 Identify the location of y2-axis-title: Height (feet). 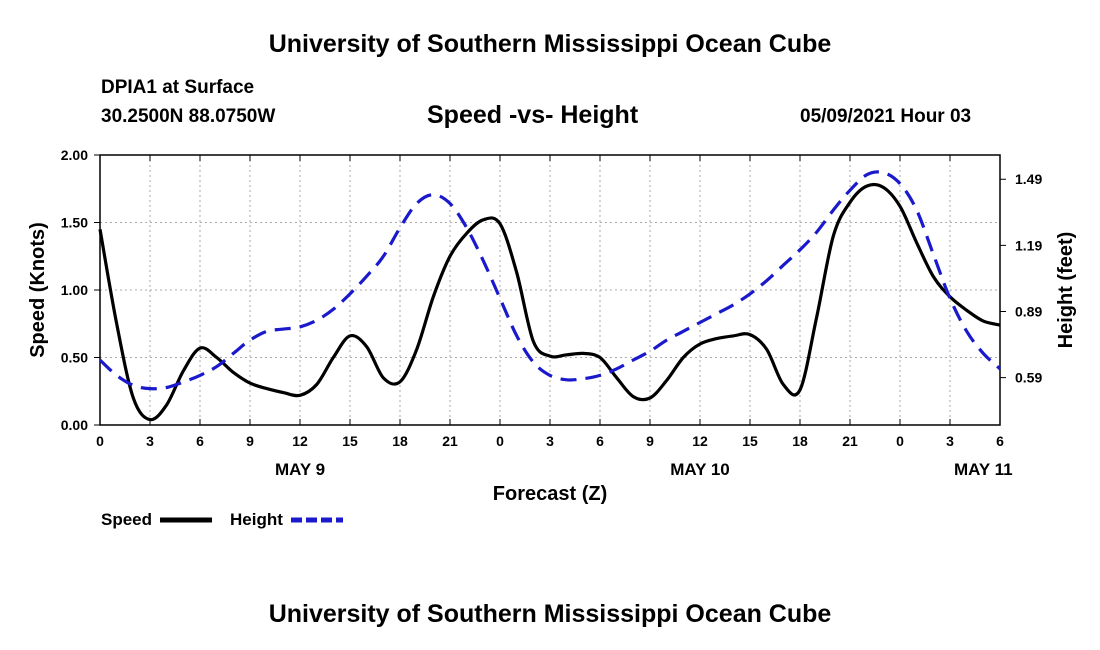
(1066, 290).